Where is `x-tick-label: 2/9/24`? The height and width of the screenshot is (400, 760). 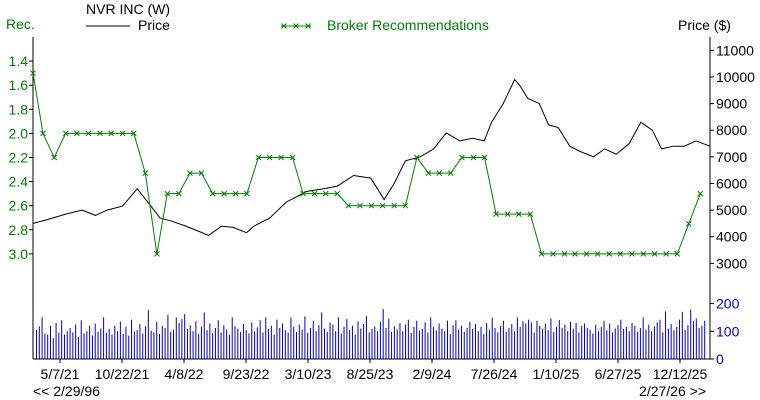 x-tick-label: 2/9/24 is located at coordinates (432, 374).